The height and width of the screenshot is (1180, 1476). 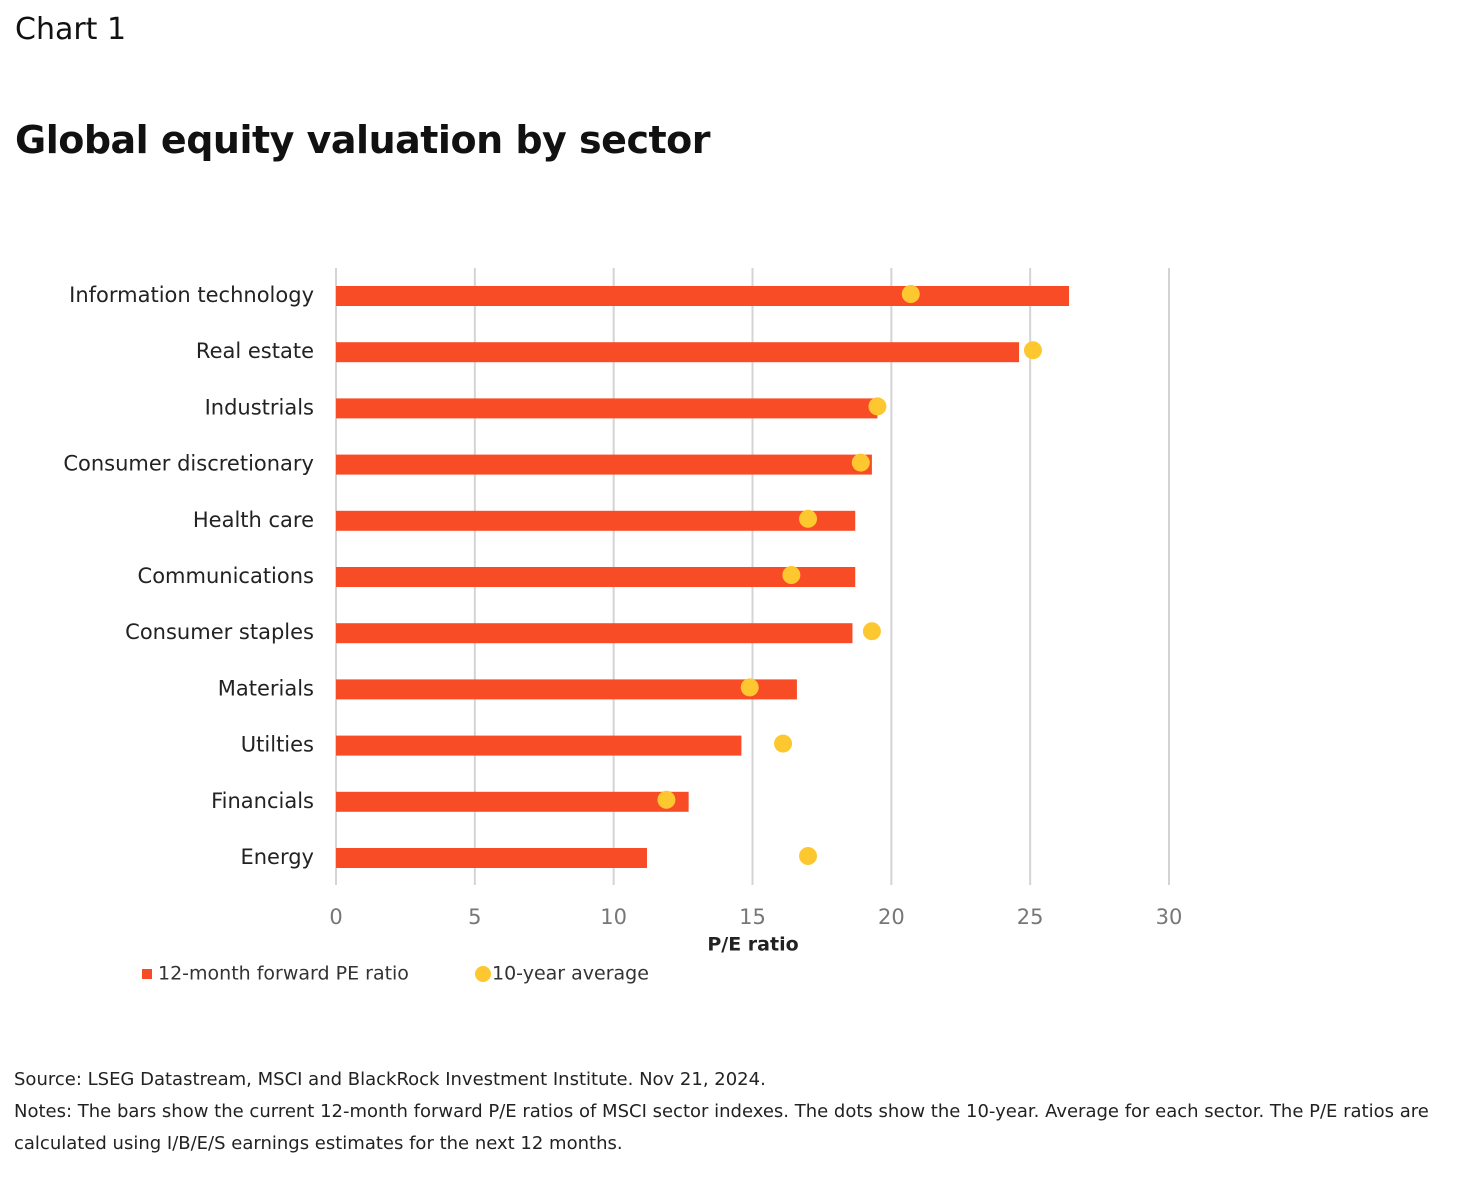 What do you see at coordinates (613, 917) in the screenshot?
I see `x-tick-label: 10` at bounding box center [613, 917].